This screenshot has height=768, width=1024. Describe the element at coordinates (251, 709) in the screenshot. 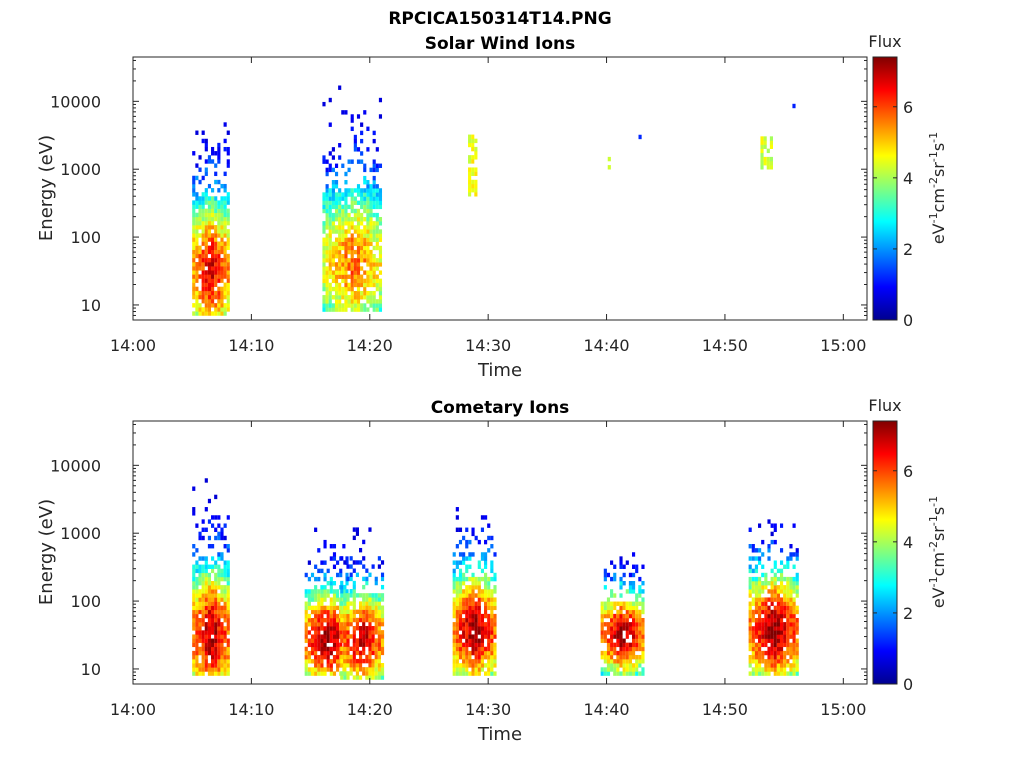

I see `x-tick-label: 14:10` at that location.